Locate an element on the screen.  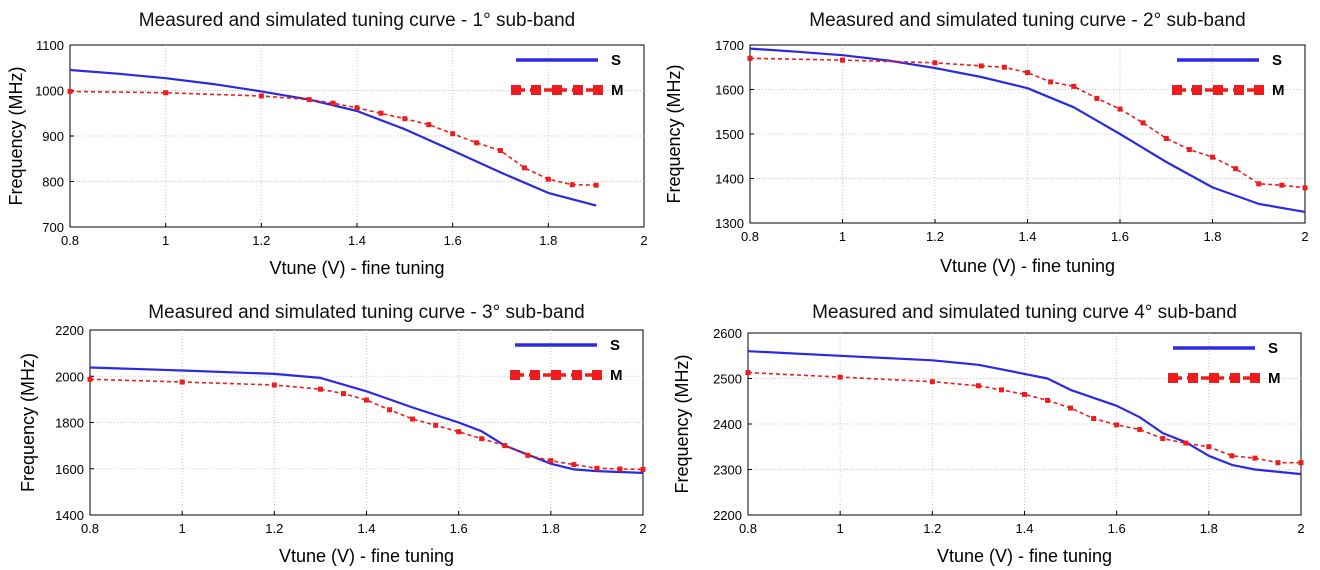
x-tick-label: 1.6 is located at coordinates (1120, 236).